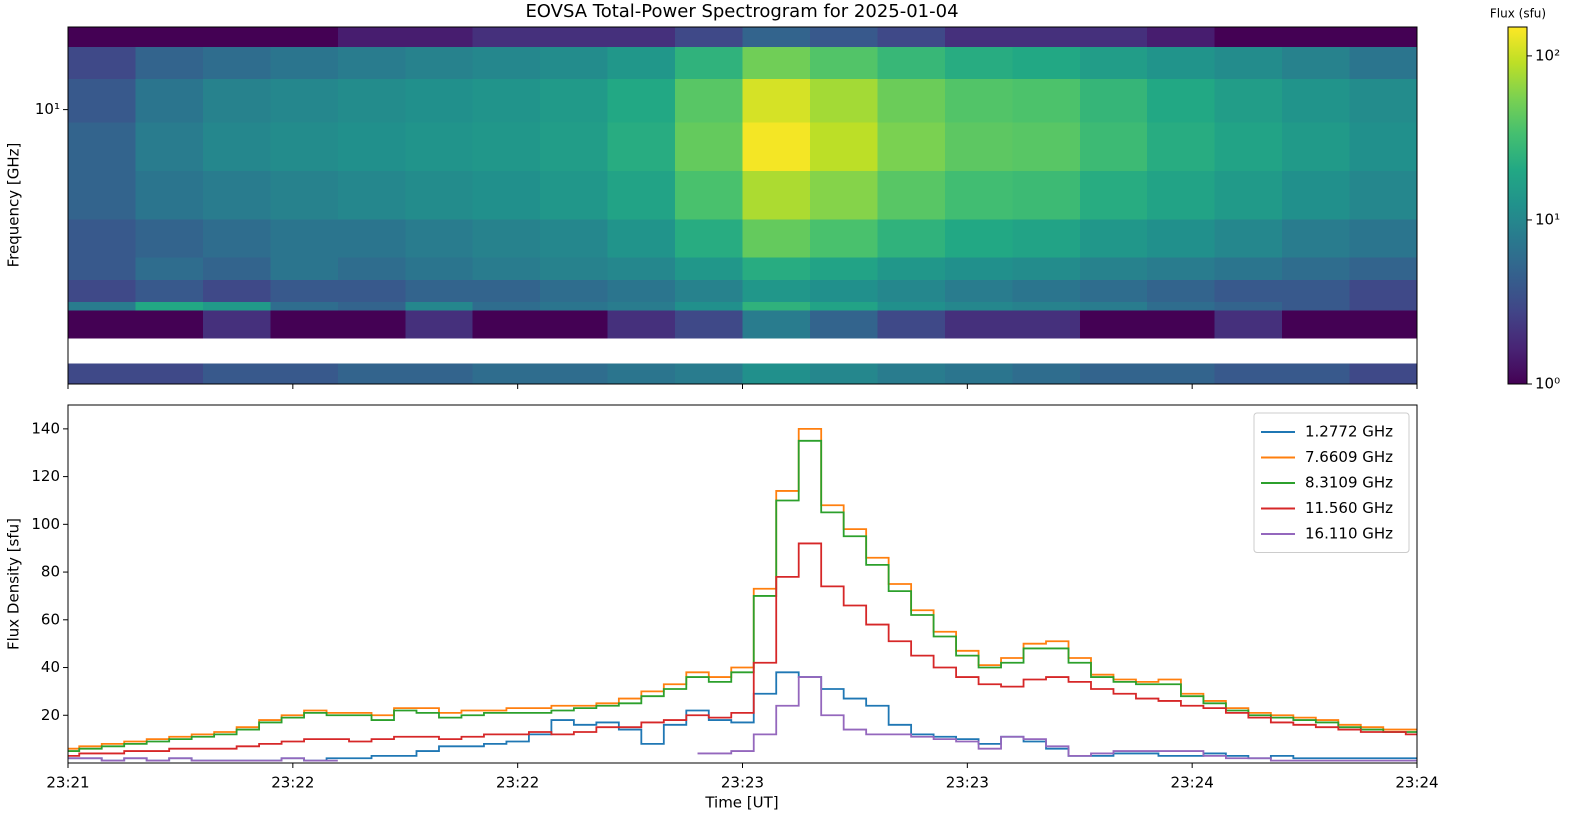 The height and width of the screenshot is (829, 1595). What do you see at coordinates (45, 524) in the screenshot?
I see `y-tick-label: 100` at bounding box center [45, 524].